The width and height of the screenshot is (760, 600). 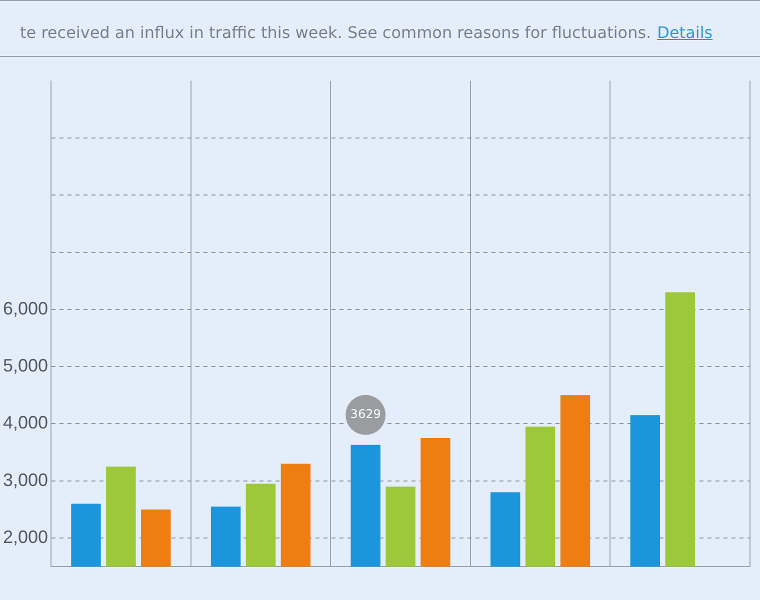 What do you see at coordinates (25, 536) in the screenshot?
I see `y-tick-label: 2,000` at bounding box center [25, 536].